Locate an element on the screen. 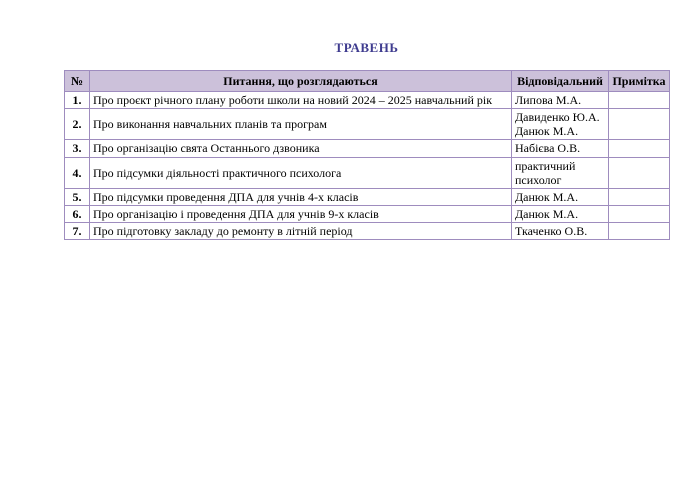 The image size is (700, 494). row-number: 4. is located at coordinates (77, 172).